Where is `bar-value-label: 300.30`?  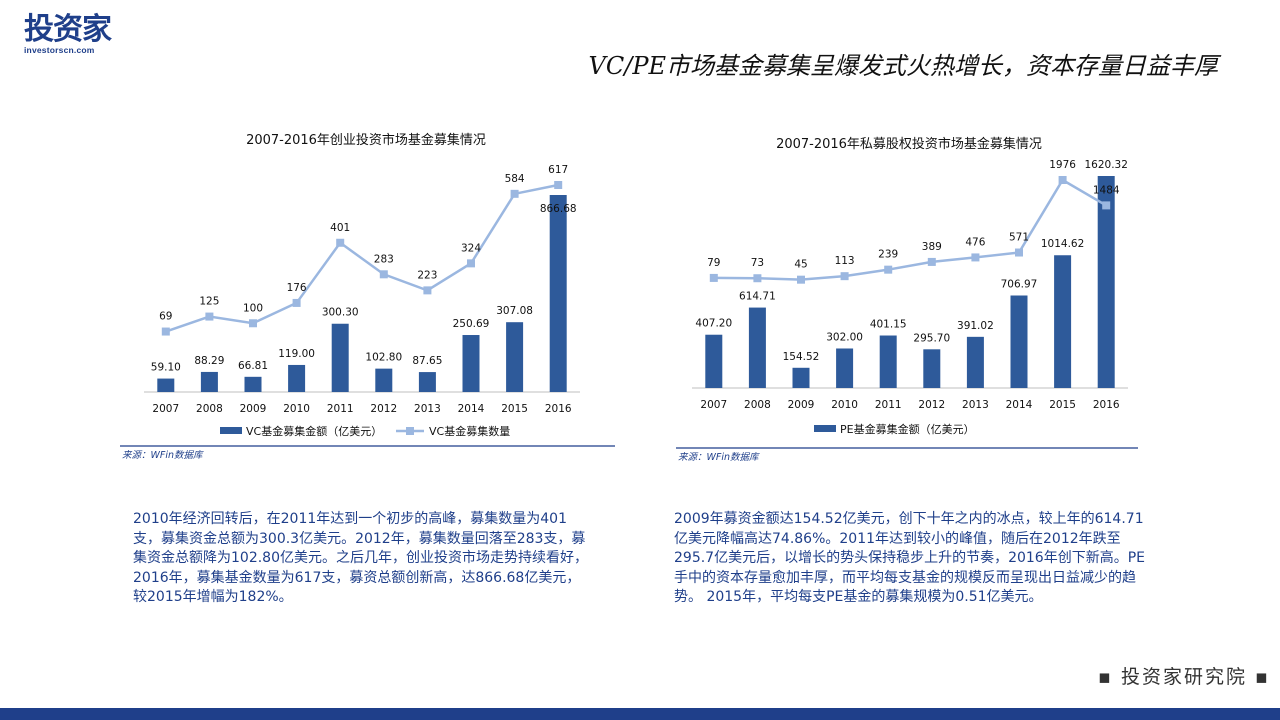 bar-value-label: 300.30 is located at coordinates (340, 313).